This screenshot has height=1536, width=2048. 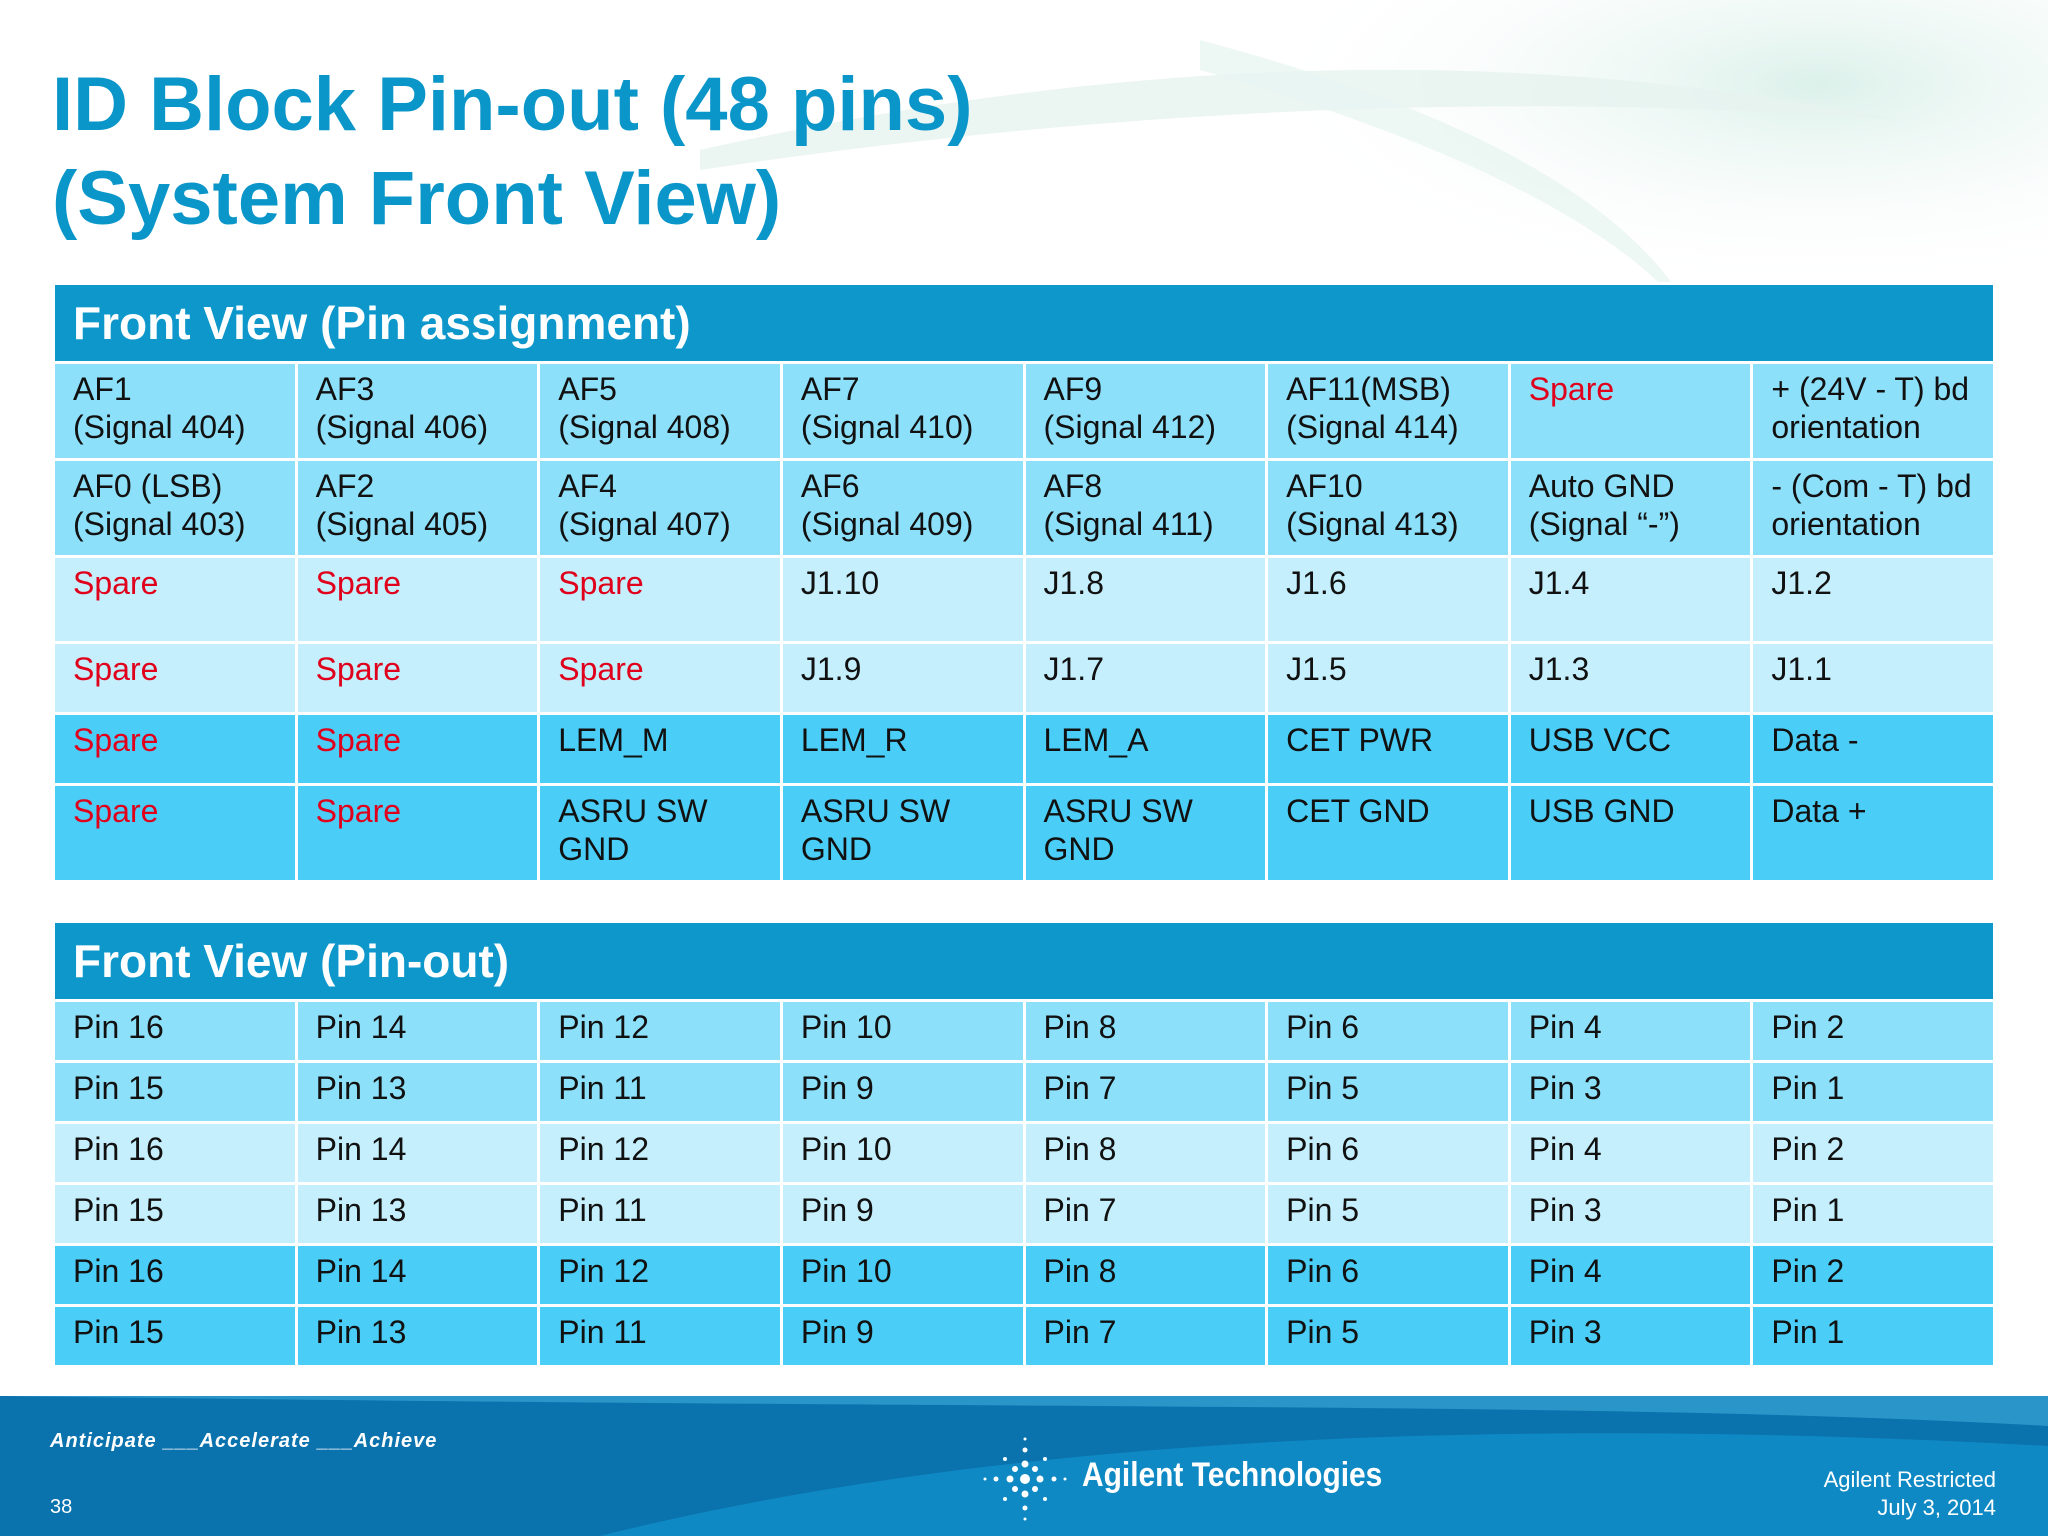 I want to click on pin-cell: Pin 6, so click(x=1388, y=1031).